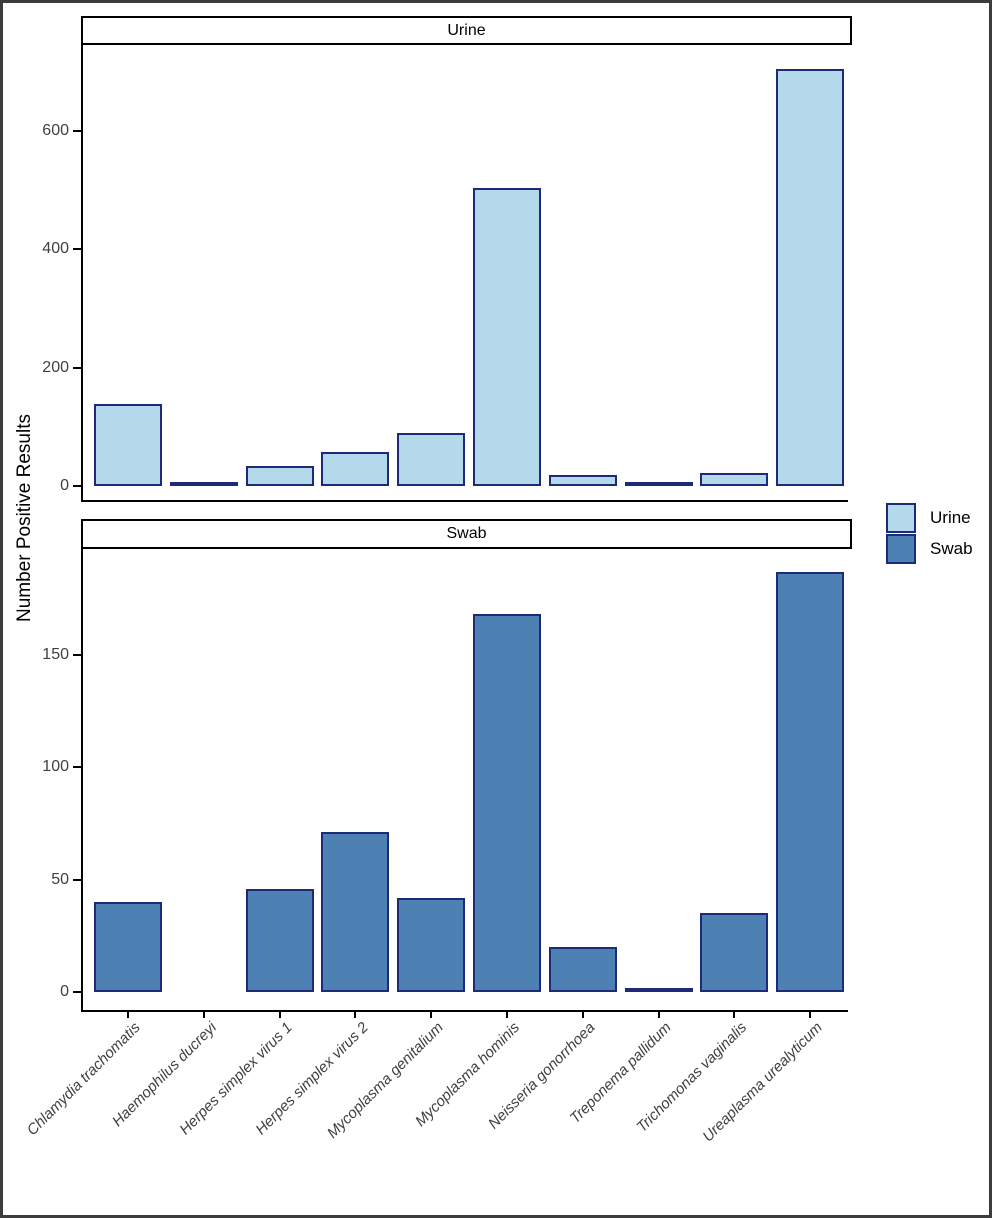 This screenshot has width=992, height=1218. Describe the element at coordinates (55, 367) in the screenshot. I see `y-tick-label: 200` at that location.